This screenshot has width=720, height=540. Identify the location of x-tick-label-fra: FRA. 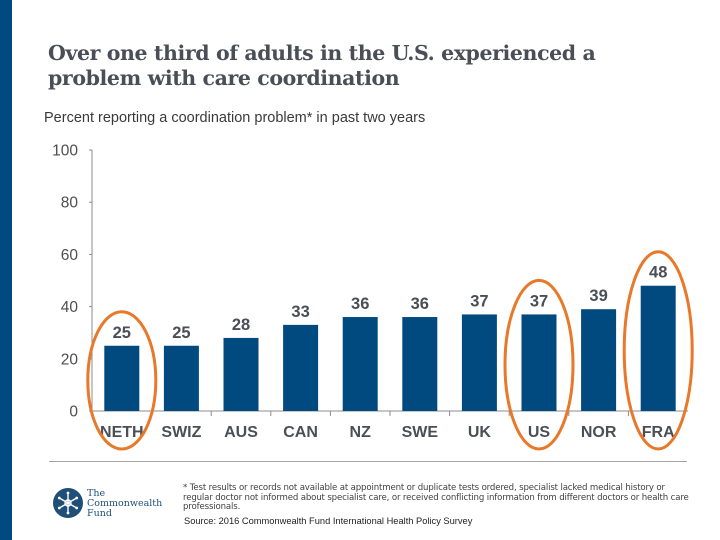
(658, 432).